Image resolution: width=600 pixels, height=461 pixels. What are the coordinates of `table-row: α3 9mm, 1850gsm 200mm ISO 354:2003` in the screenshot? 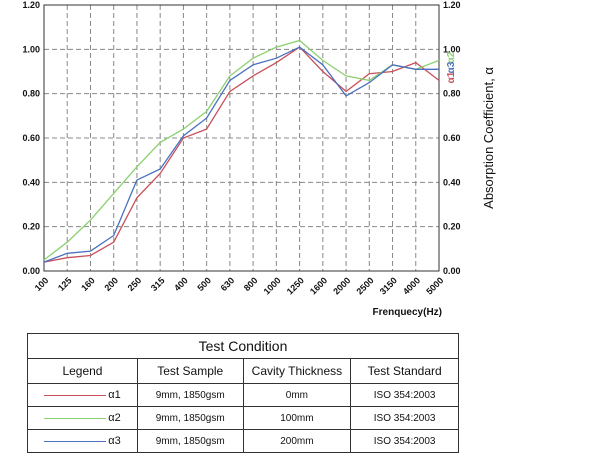 It's located at (243, 441).